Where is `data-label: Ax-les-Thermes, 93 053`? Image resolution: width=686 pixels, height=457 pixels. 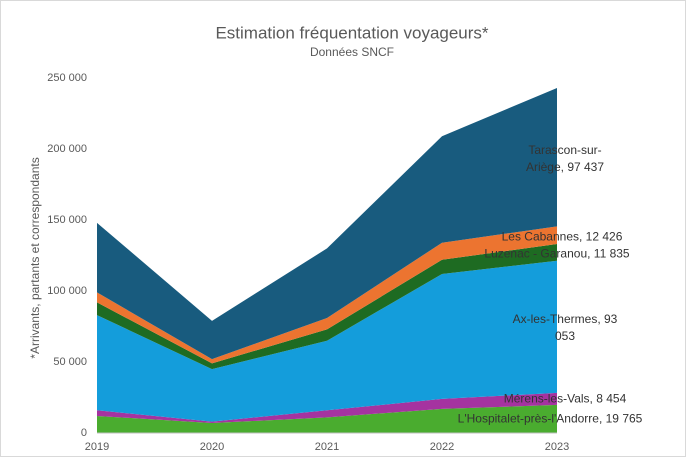
data-label: Ax-les-Thermes, 93 053 is located at coordinates (565, 327).